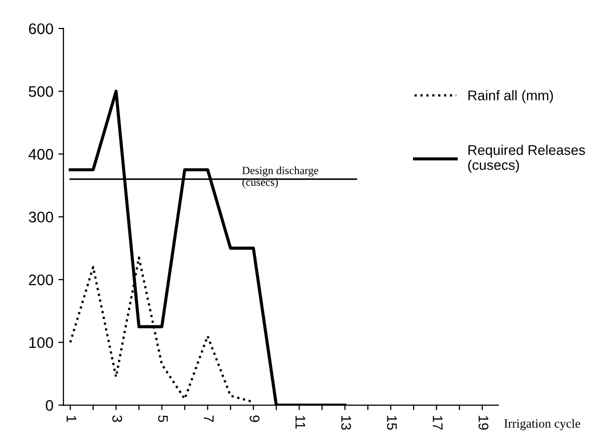  Describe the element at coordinates (346, 423) in the screenshot. I see `x-tick-label: 13` at that location.